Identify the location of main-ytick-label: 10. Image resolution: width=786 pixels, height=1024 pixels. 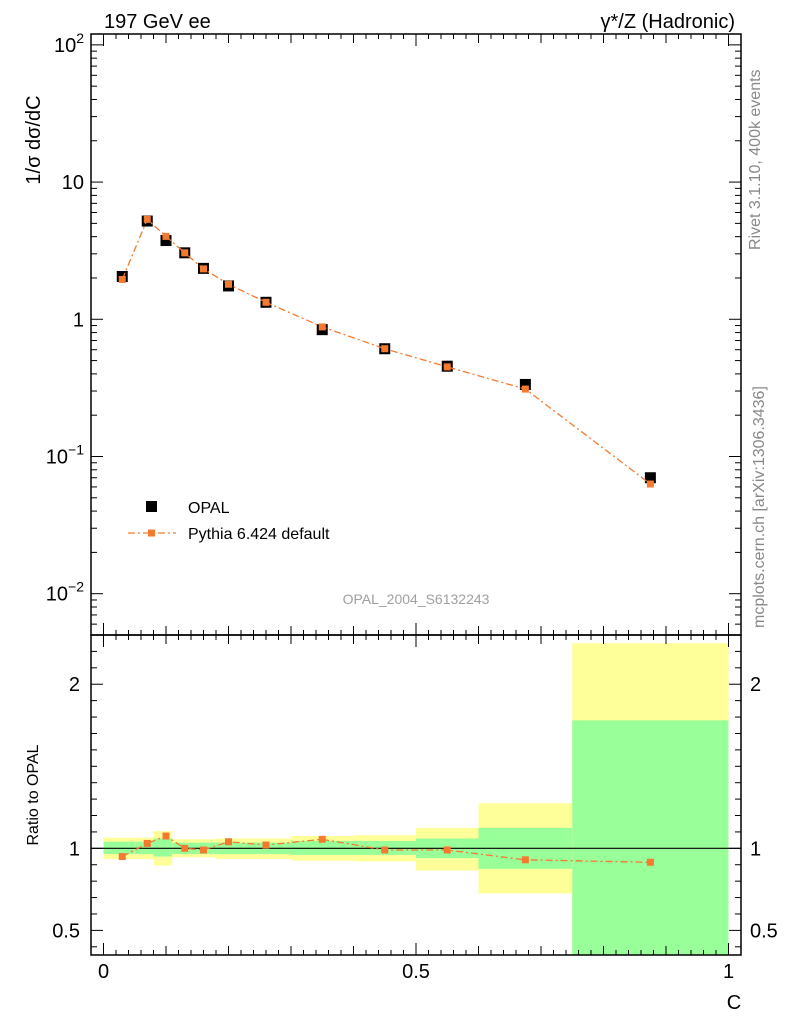
(73, 183).